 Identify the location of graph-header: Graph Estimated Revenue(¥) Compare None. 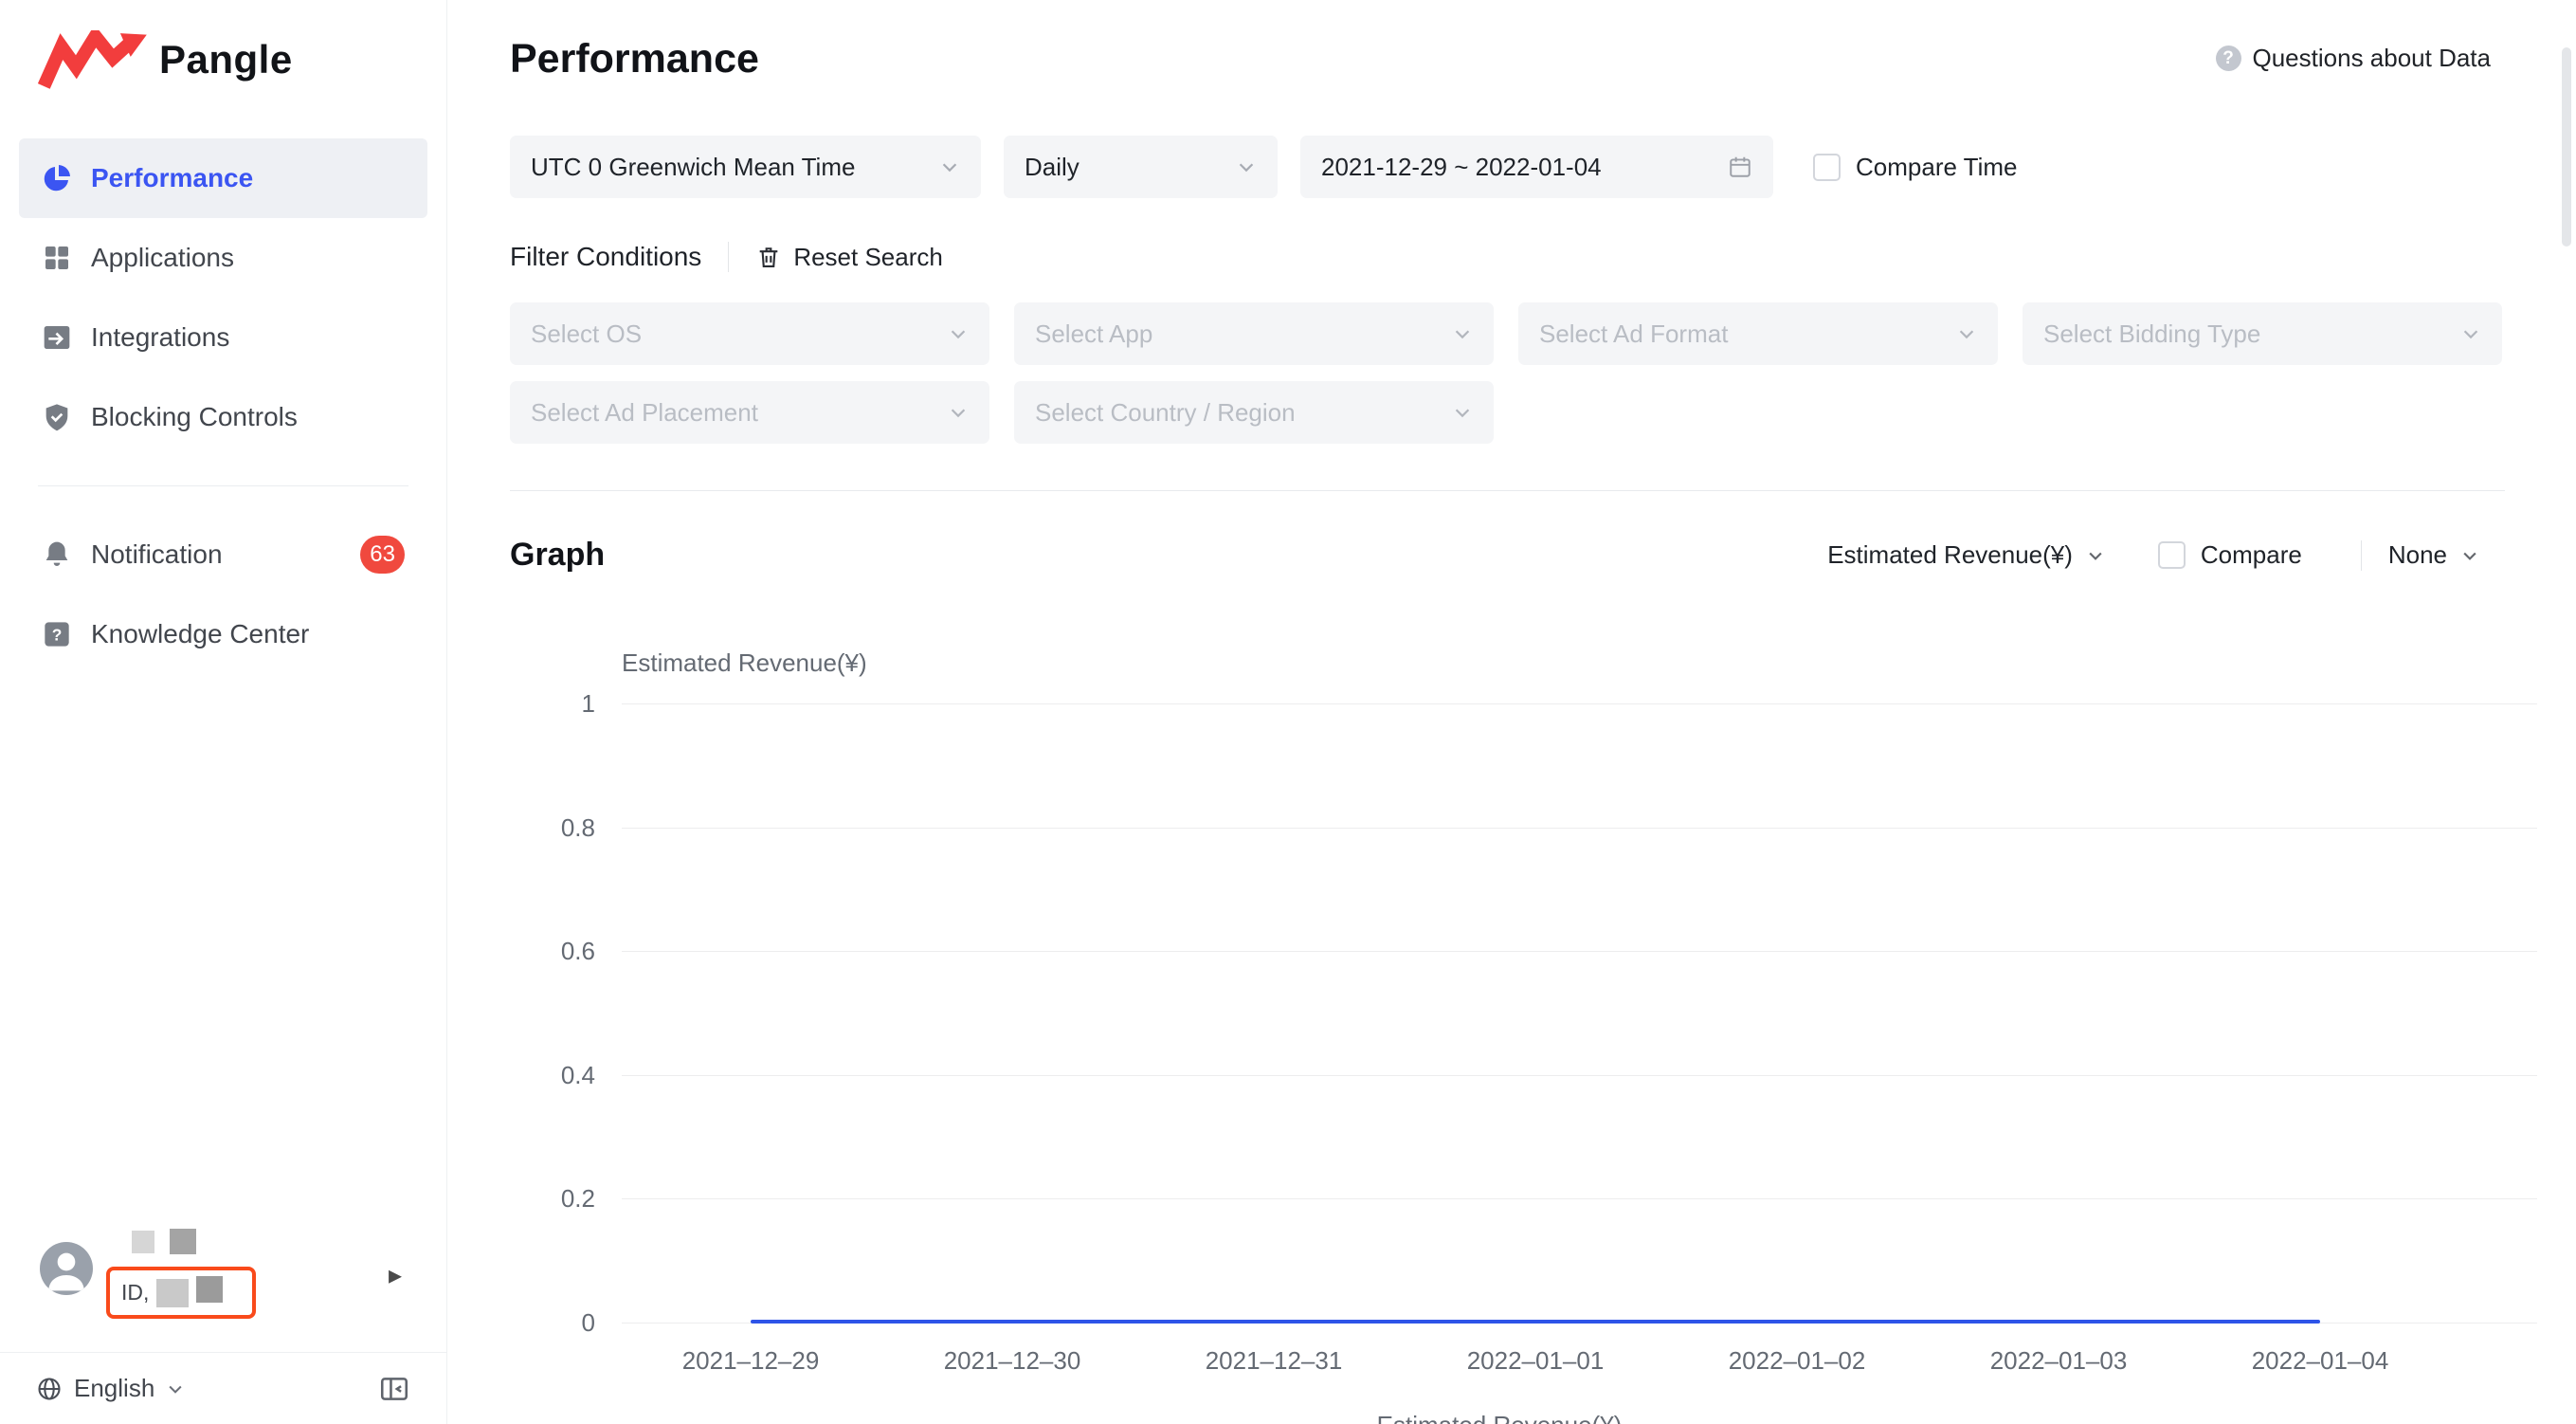
(1507, 555).